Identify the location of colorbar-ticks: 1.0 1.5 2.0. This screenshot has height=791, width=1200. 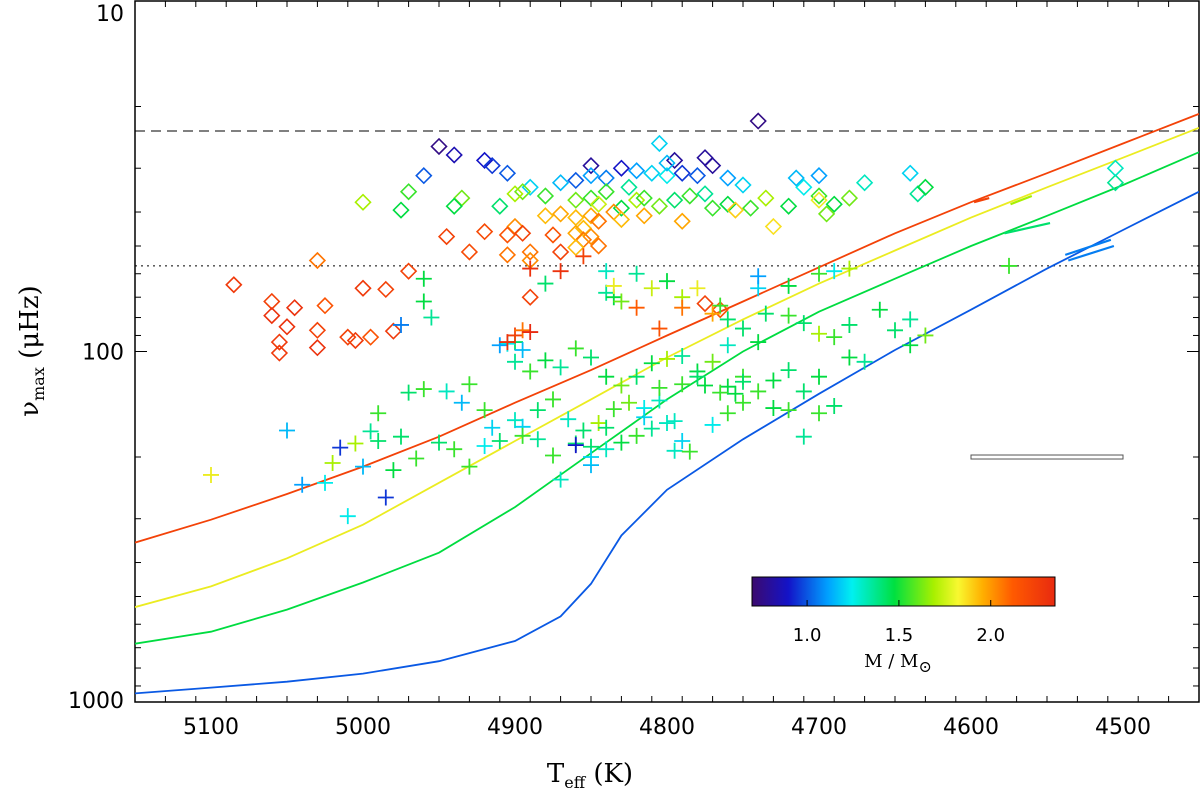
(899, 623).